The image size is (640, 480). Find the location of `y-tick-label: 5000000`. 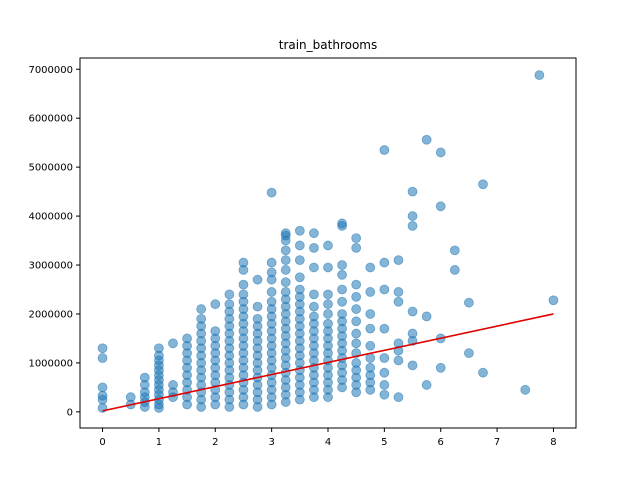

y-tick-label: 5000000 is located at coordinates (50, 168).